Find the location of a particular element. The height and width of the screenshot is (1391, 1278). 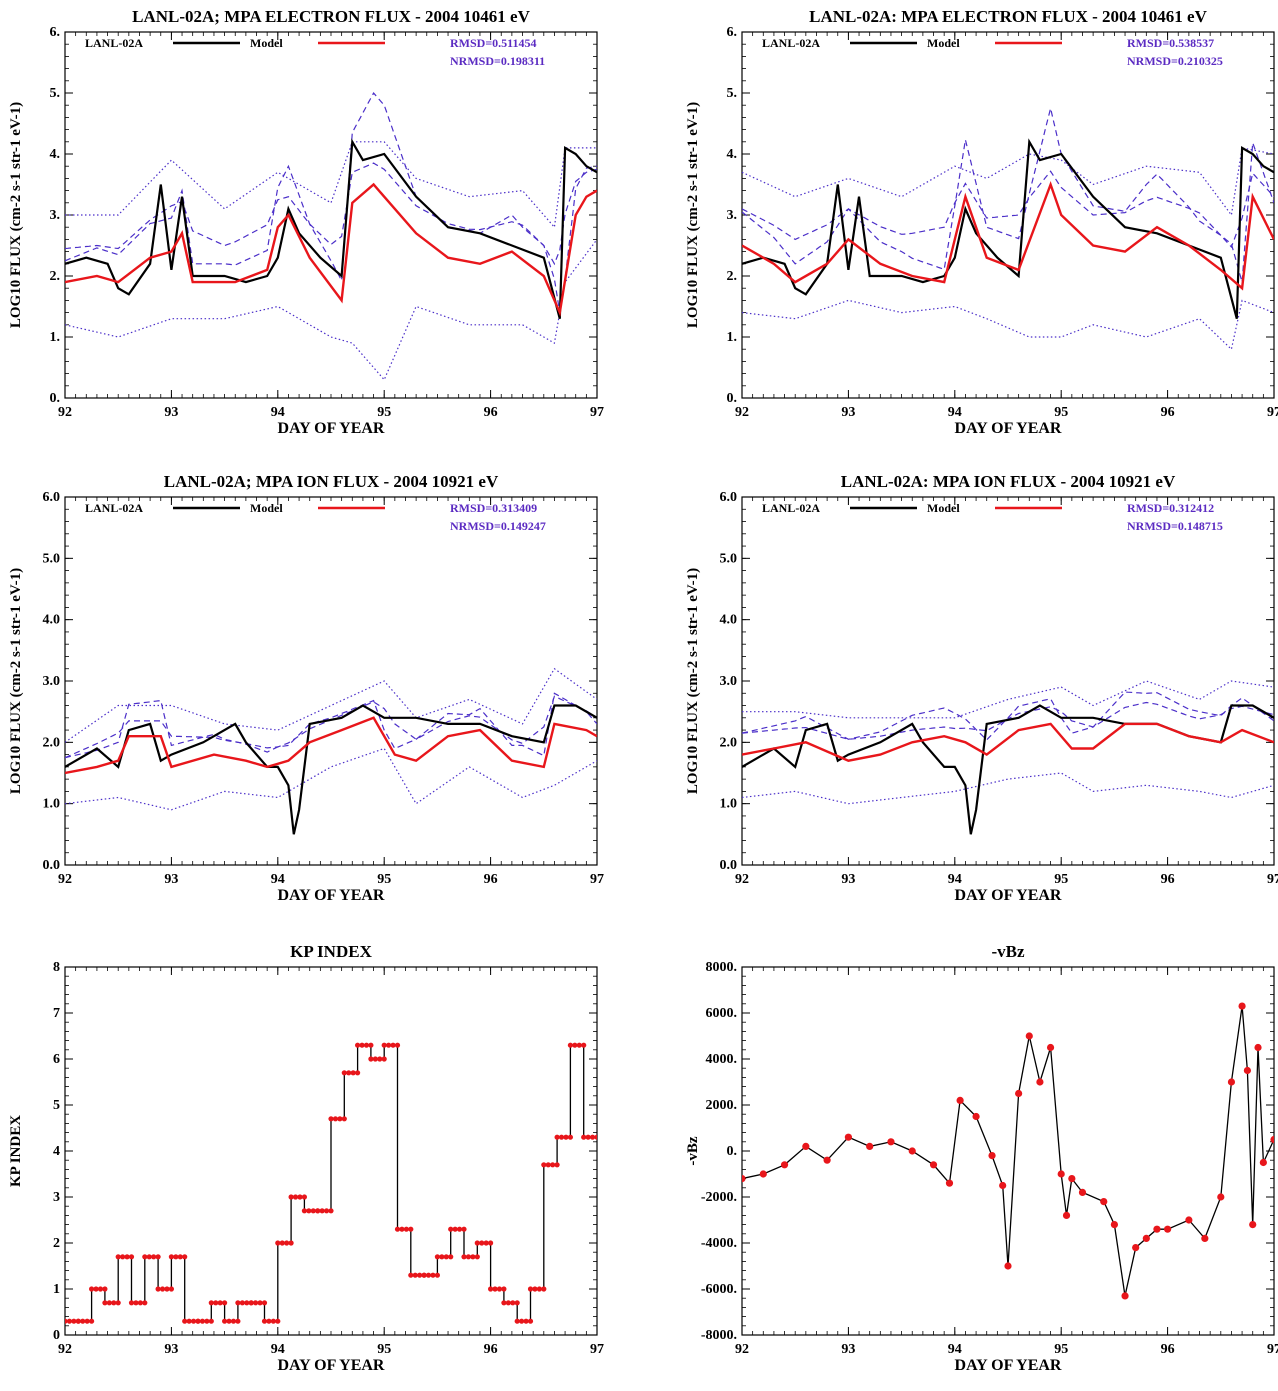

x-tick-label: 97 is located at coordinates (1272, 1349).